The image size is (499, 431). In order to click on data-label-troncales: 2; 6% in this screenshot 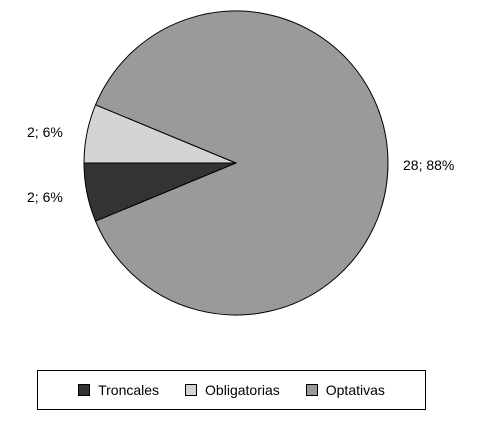, I will do `click(45, 197)`.